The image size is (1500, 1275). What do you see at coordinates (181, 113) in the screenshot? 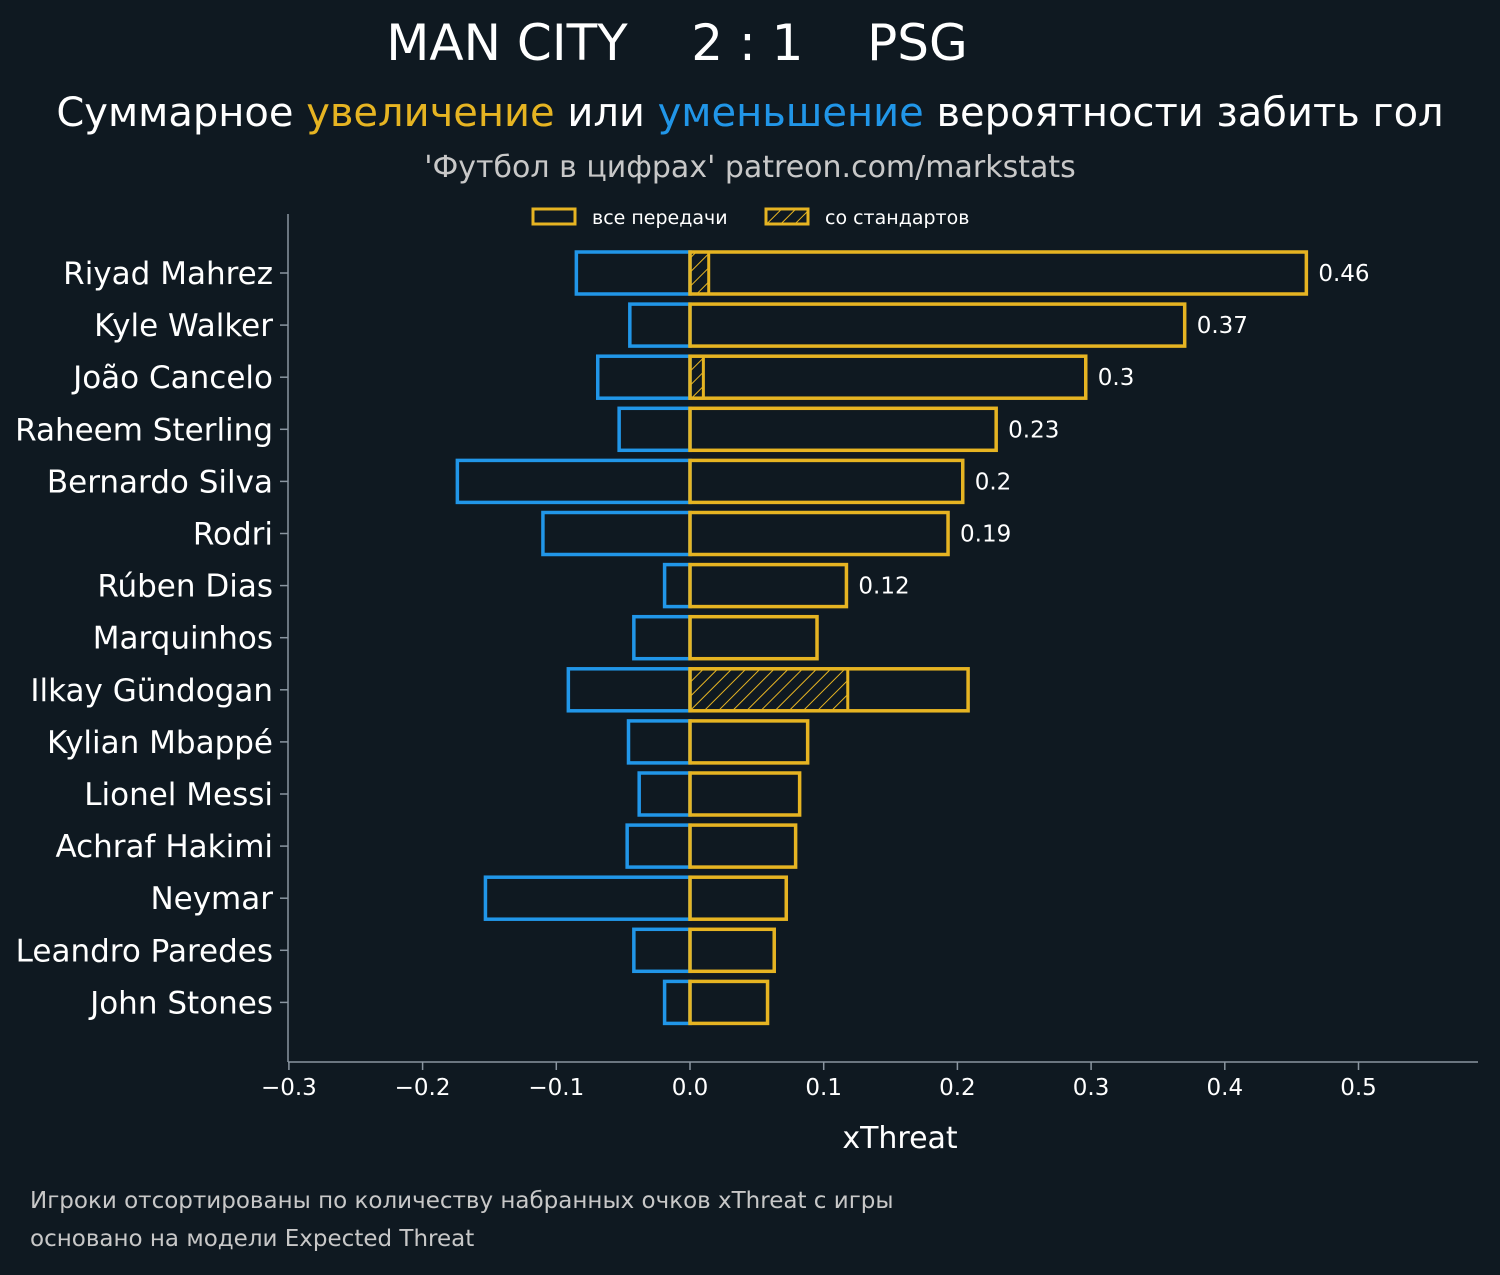
I see `subtitle-part-1: Суммарное` at bounding box center [181, 113].